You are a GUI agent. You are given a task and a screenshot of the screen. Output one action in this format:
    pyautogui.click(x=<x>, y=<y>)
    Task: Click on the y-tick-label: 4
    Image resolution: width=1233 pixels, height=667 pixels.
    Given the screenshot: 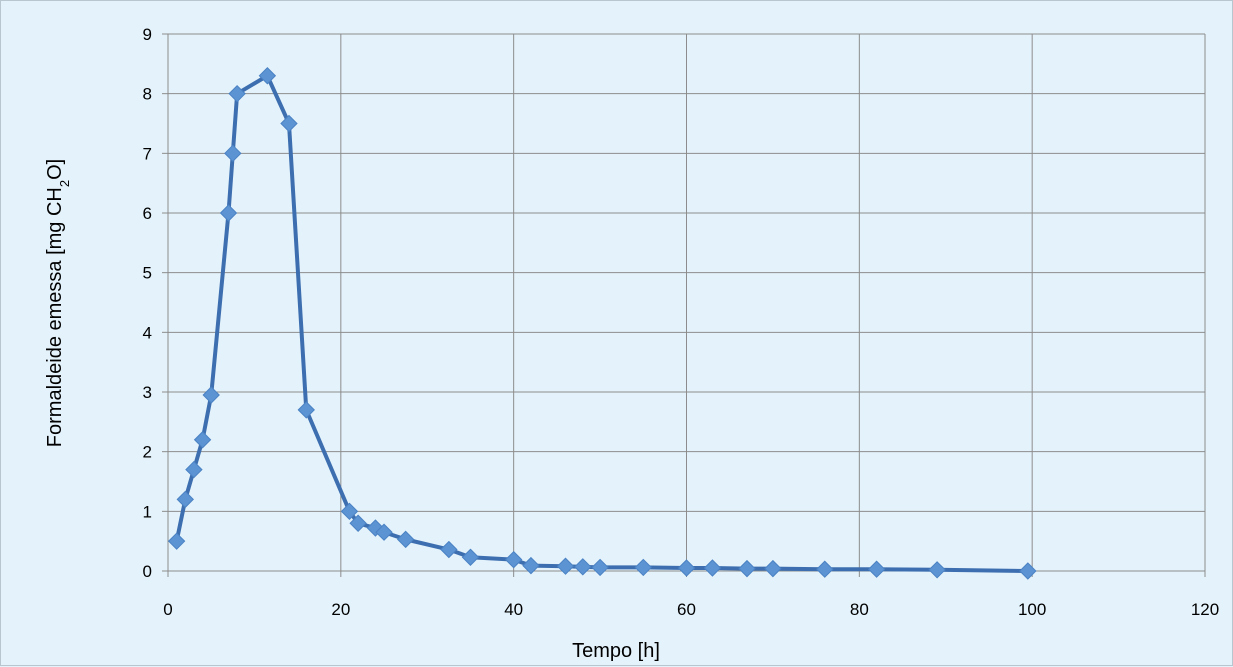 What is the action you would take?
    pyautogui.click(x=147, y=332)
    